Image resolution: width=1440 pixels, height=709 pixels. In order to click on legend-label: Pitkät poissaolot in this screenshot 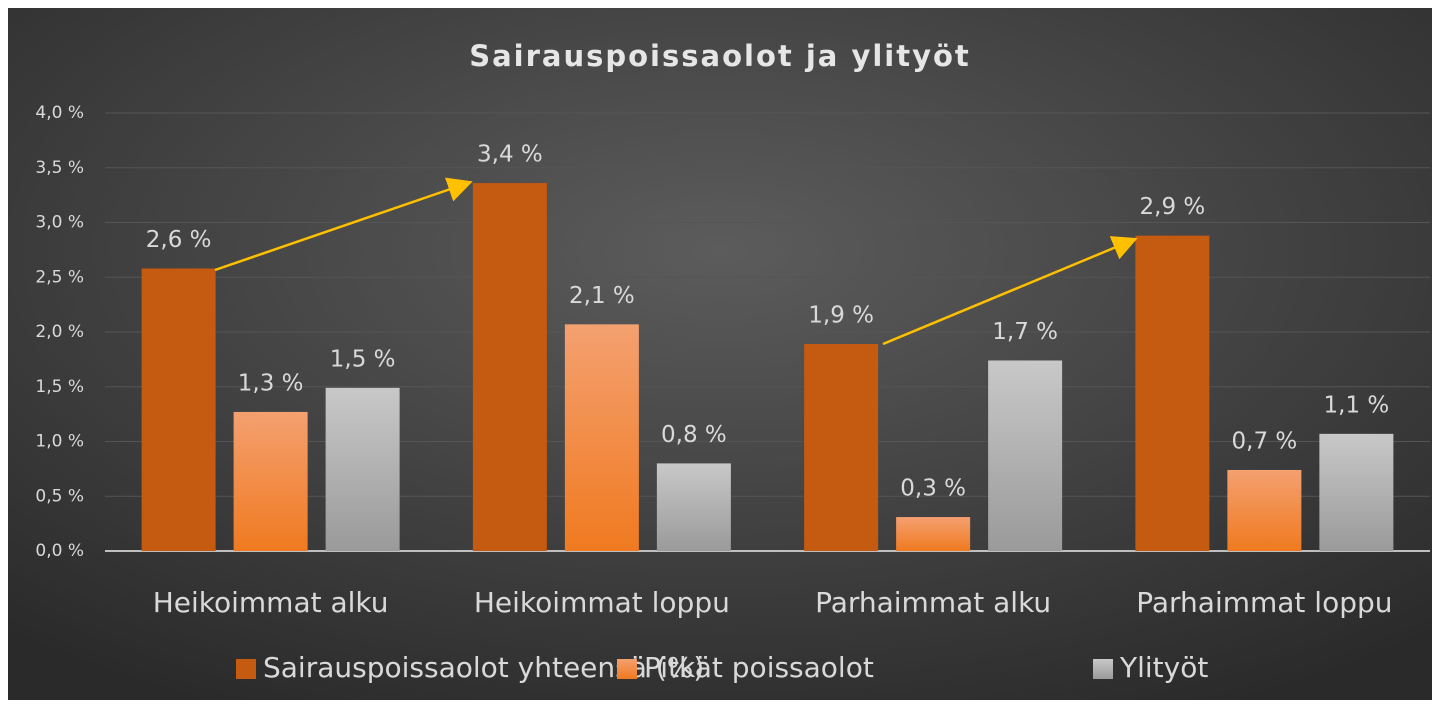, I will do `click(759, 667)`.